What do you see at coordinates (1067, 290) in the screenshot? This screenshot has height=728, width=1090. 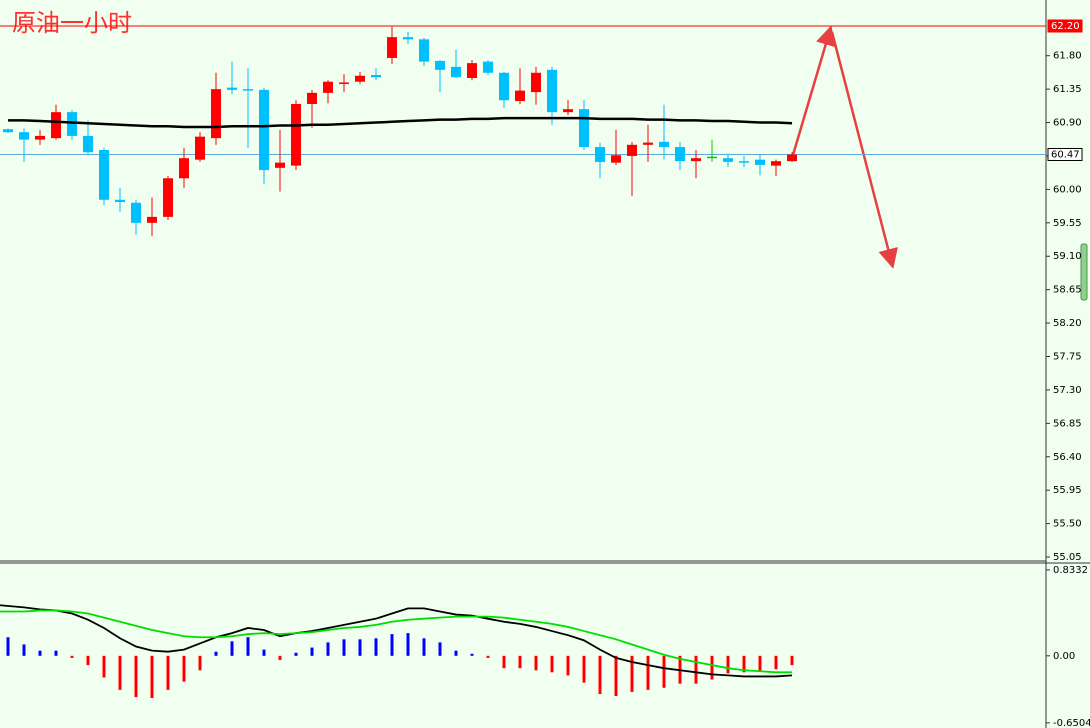 I see `y-tick-label: 58.65` at bounding box center [1067, 290].